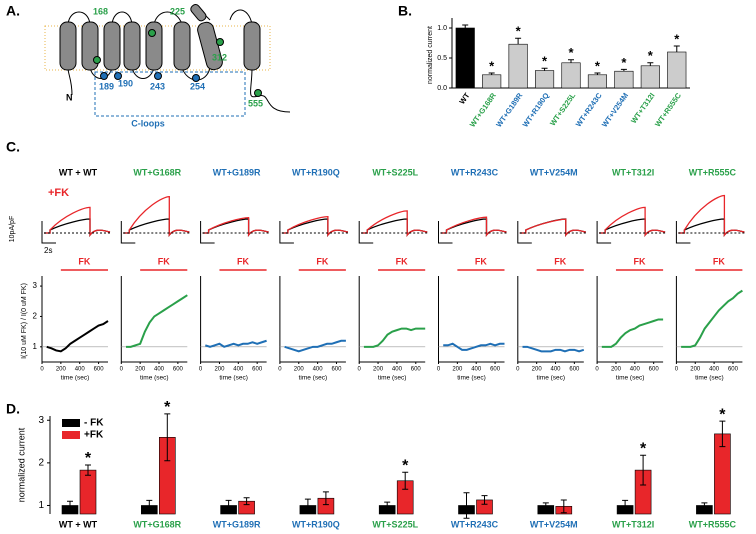  What do you see at coordinates (316, 524) in the screenshot?
I see `x-tick-label: WT+R190Q` at bounding box center [316, 524].